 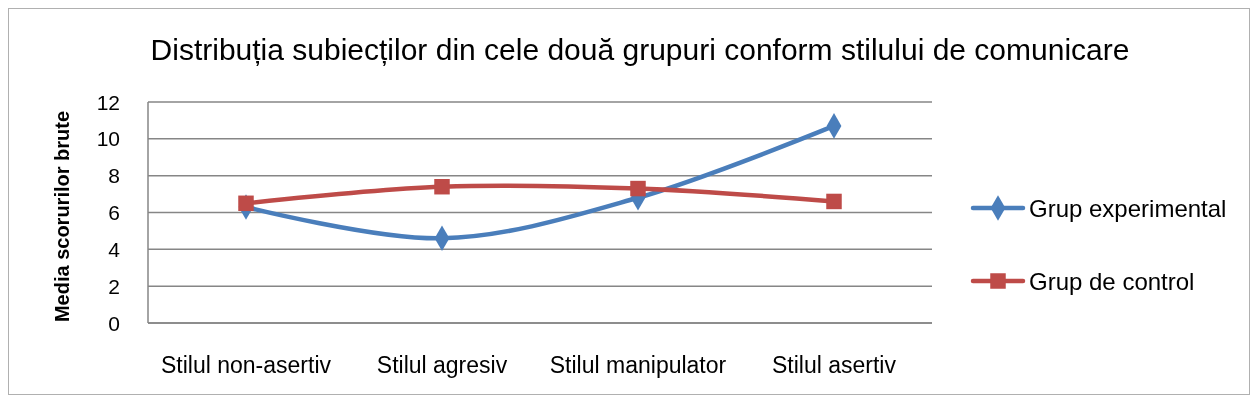 I want to click on y-tick-label: 6, so click(x=114, y=212).